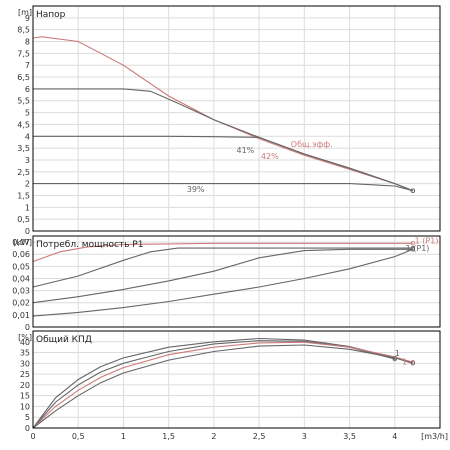 The height and width of the screenshot is (450, 450). I want to click on y-tick-label: 2,5, so click(23, 172).